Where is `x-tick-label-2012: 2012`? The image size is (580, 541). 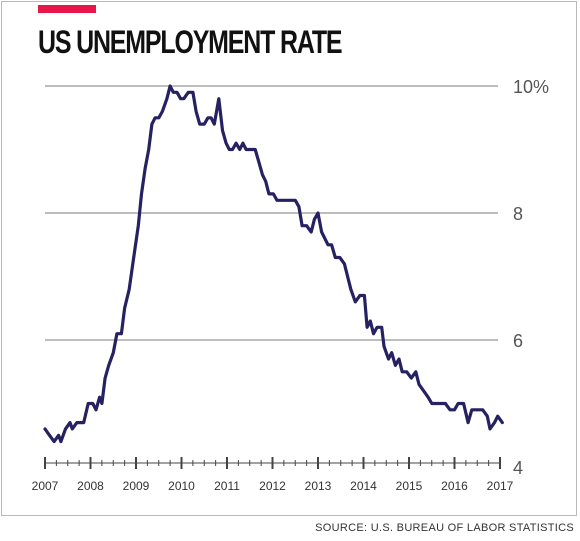 x-tick-label-2012: 2012 is located at coordinates (272, 486).